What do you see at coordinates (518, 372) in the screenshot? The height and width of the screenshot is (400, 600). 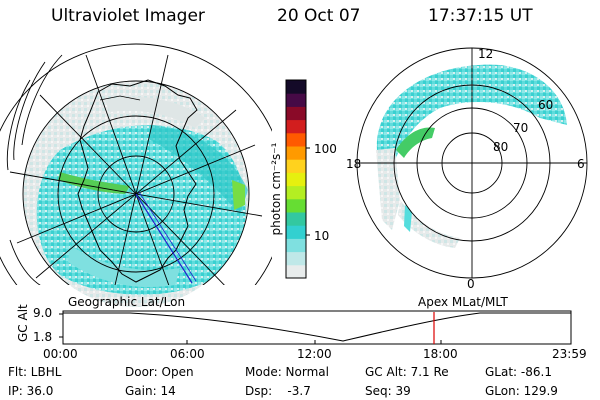 I see `glat-status: GLat: -86.1` at bounding box center [518, 372].